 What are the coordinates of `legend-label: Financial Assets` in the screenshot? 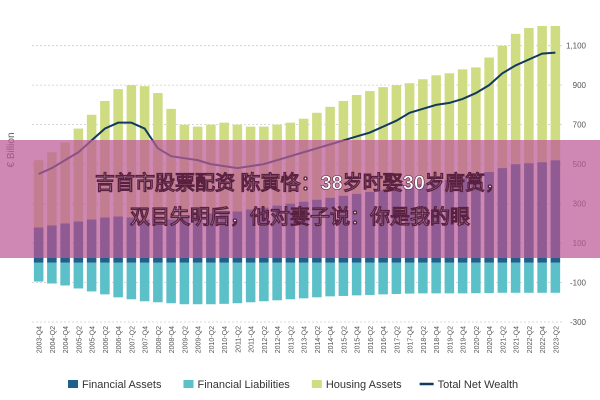 It's located at (122, 385).